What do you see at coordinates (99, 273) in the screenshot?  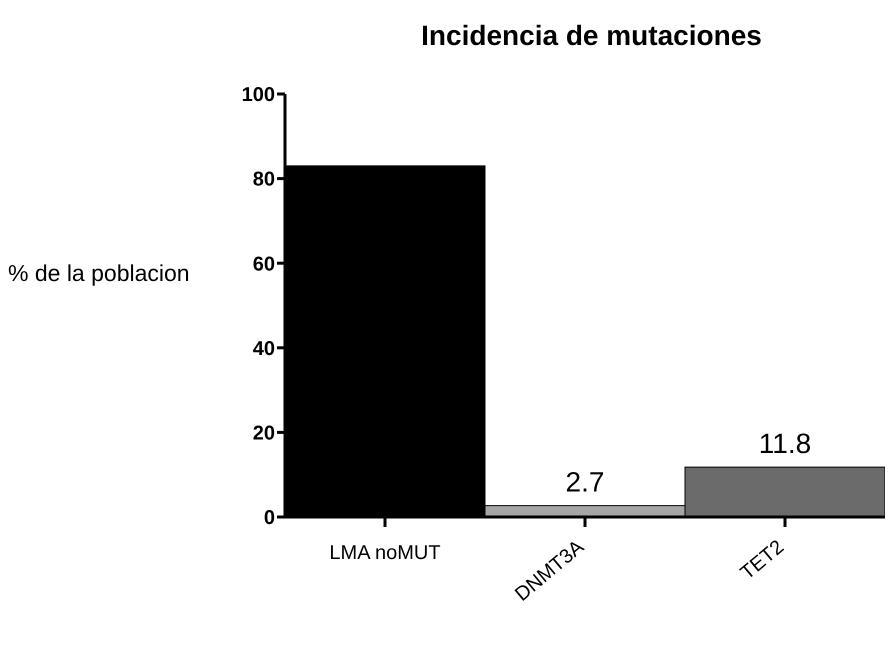 I see `y-axis-title: % de la poblacion` at bounding box center [99, 273].